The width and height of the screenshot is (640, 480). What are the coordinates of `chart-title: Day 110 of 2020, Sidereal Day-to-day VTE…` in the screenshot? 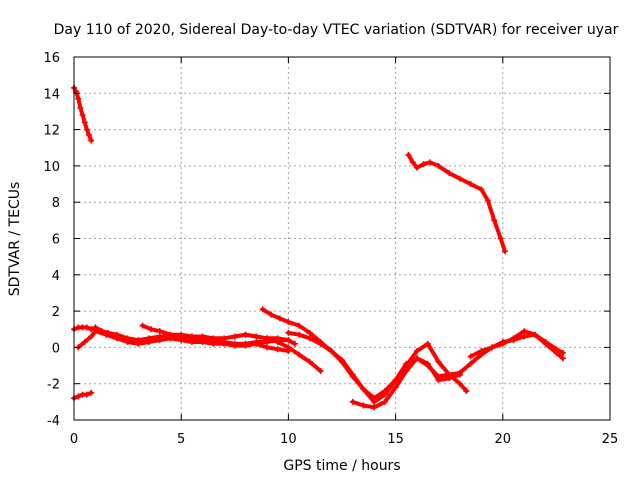 It's located at (336, 30).